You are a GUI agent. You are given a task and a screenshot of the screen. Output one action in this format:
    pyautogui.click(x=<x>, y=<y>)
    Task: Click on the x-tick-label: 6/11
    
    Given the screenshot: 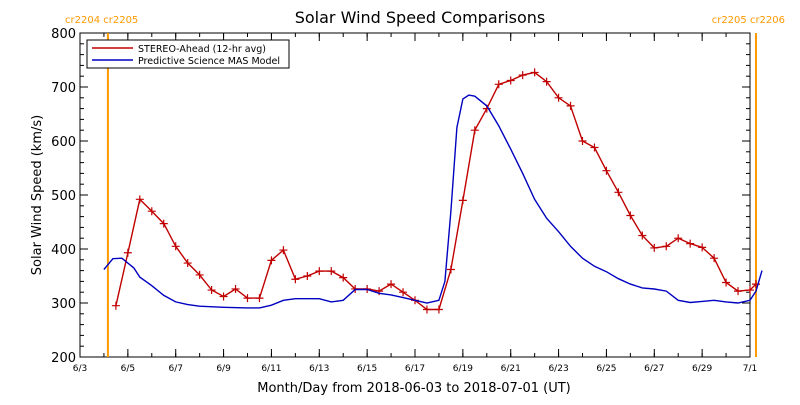 What is the action you would take?
    pyautogui.click(x=271, y=369)
    